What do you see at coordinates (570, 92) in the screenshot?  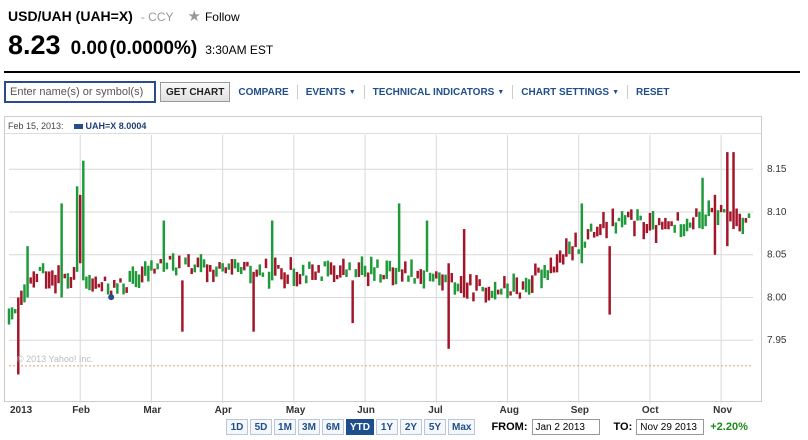 I see `chart-settings-menu: CHART SETTINGS ▼` at bounding box center [570, 92].